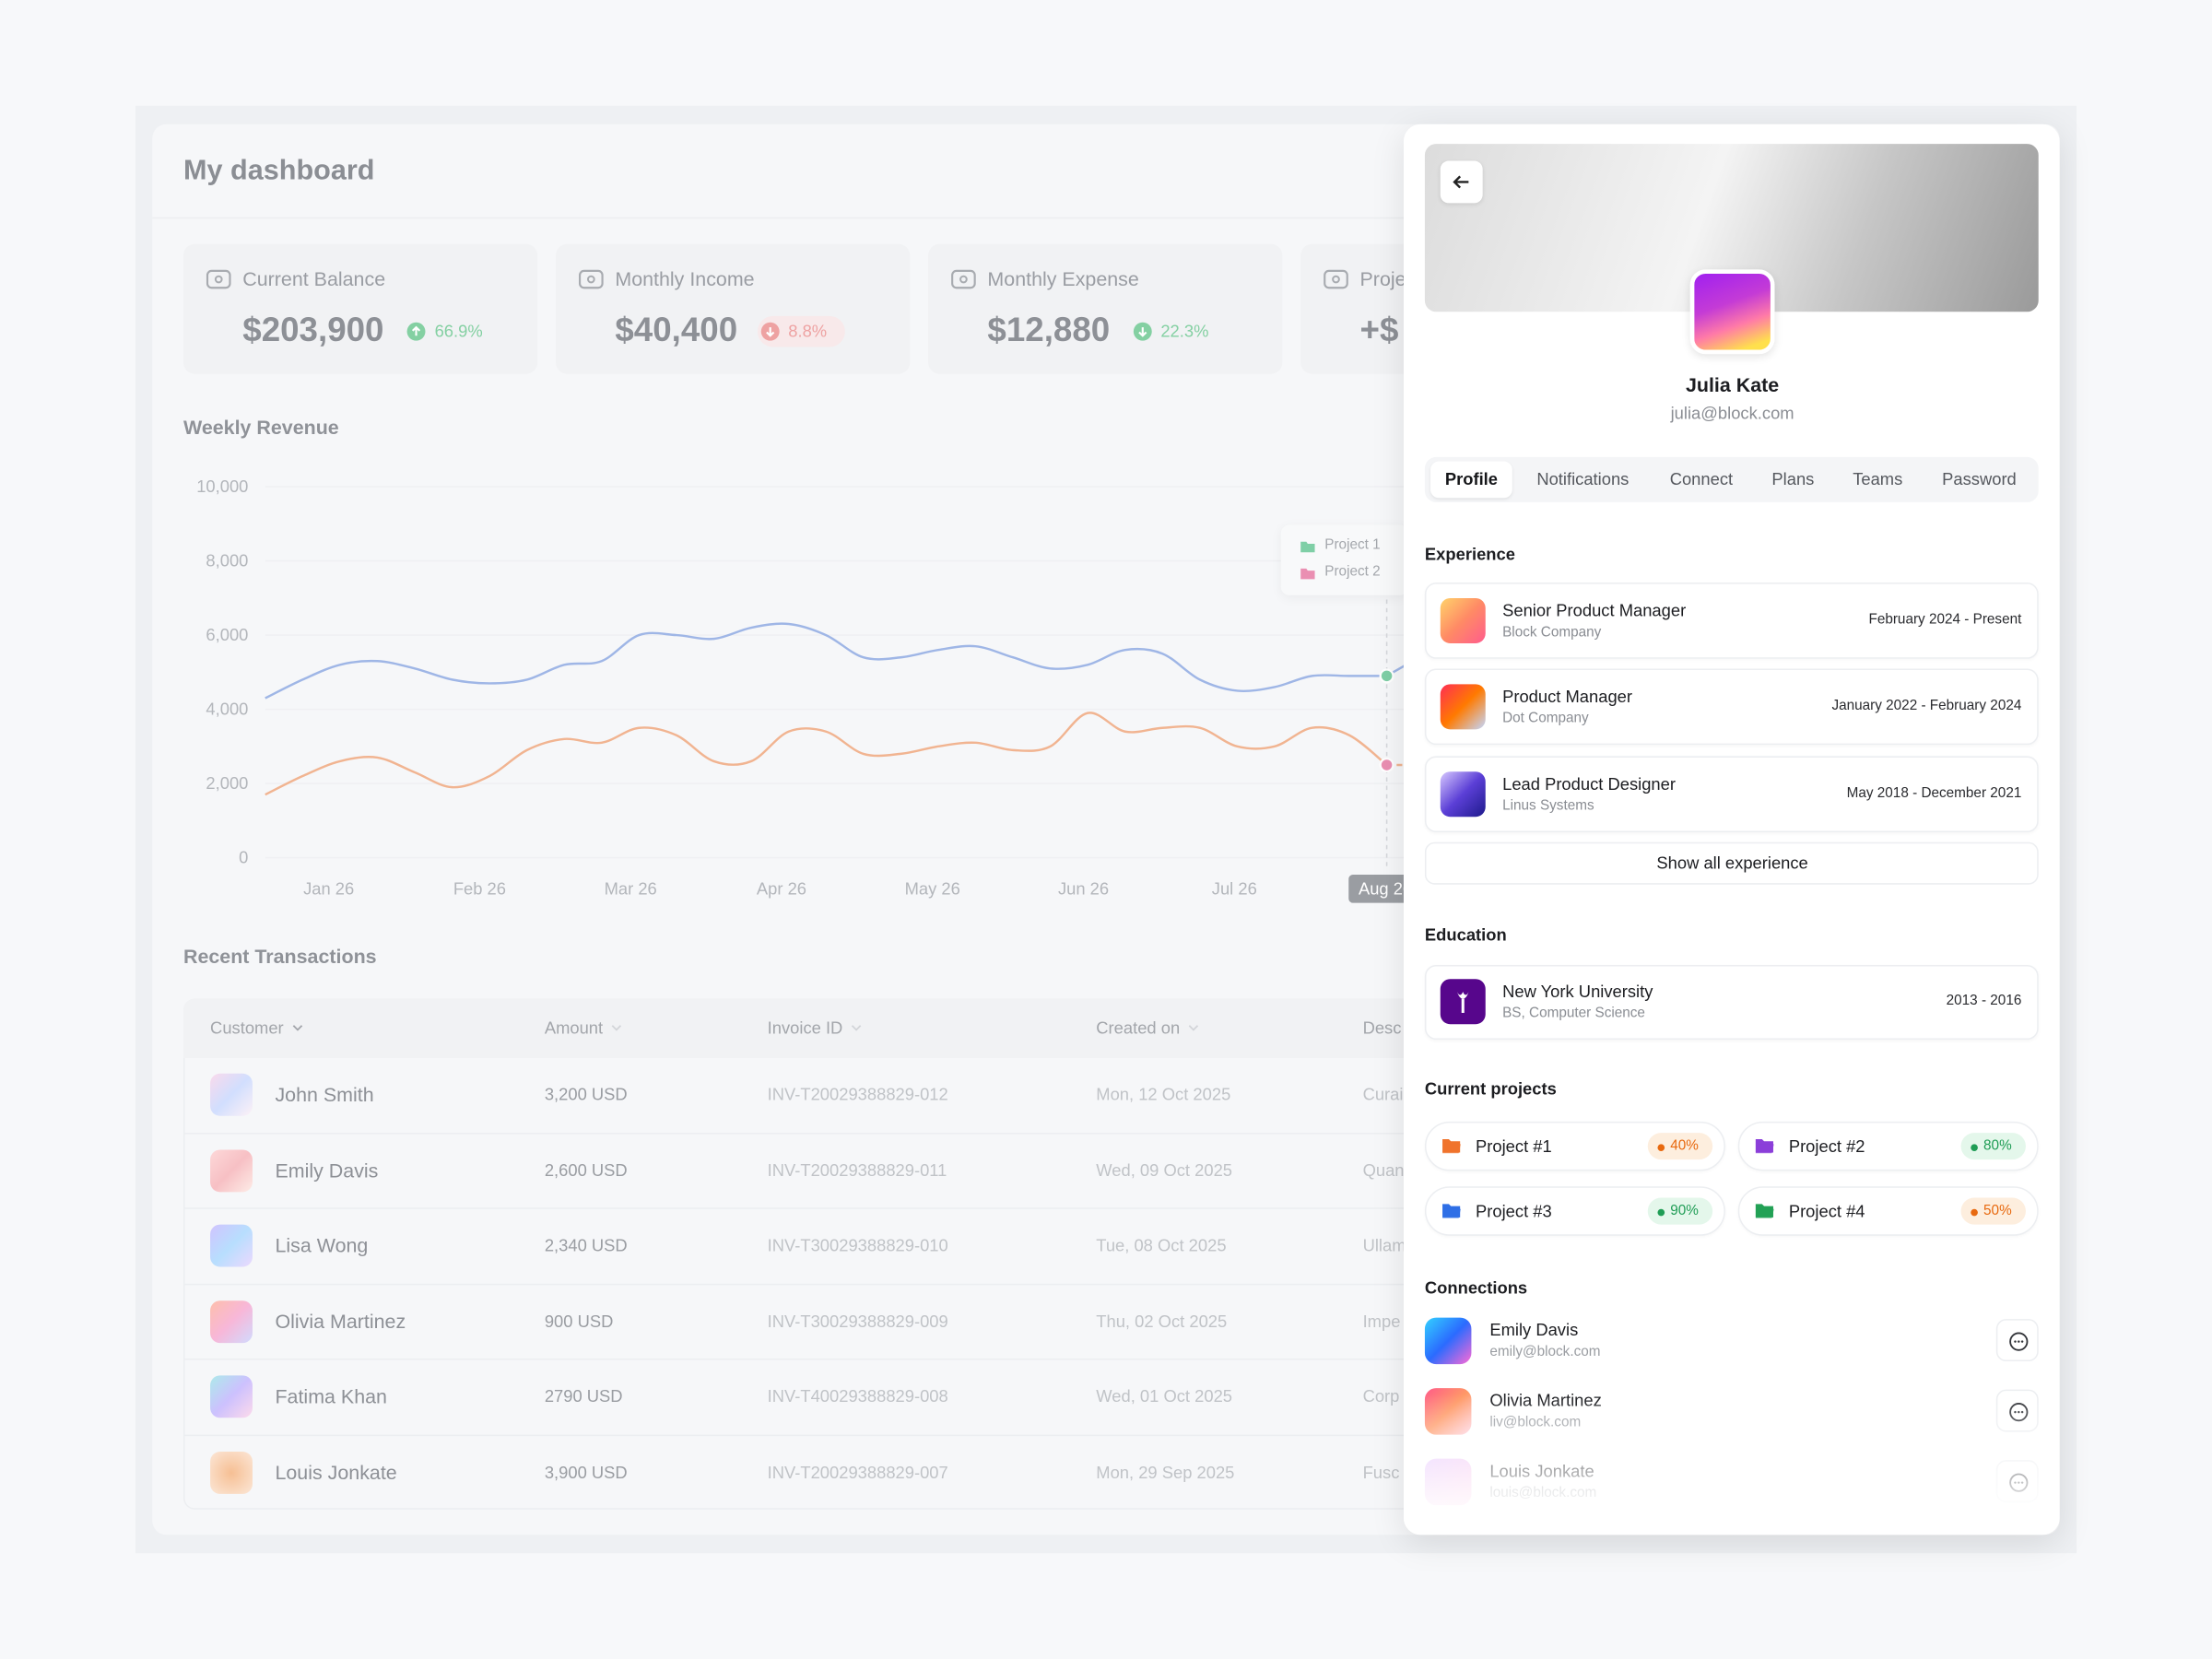 Image resolution: width=2212 pixels, height=1659 pixels. I want to click on section-title: Current projects, so click(1490, 1089).